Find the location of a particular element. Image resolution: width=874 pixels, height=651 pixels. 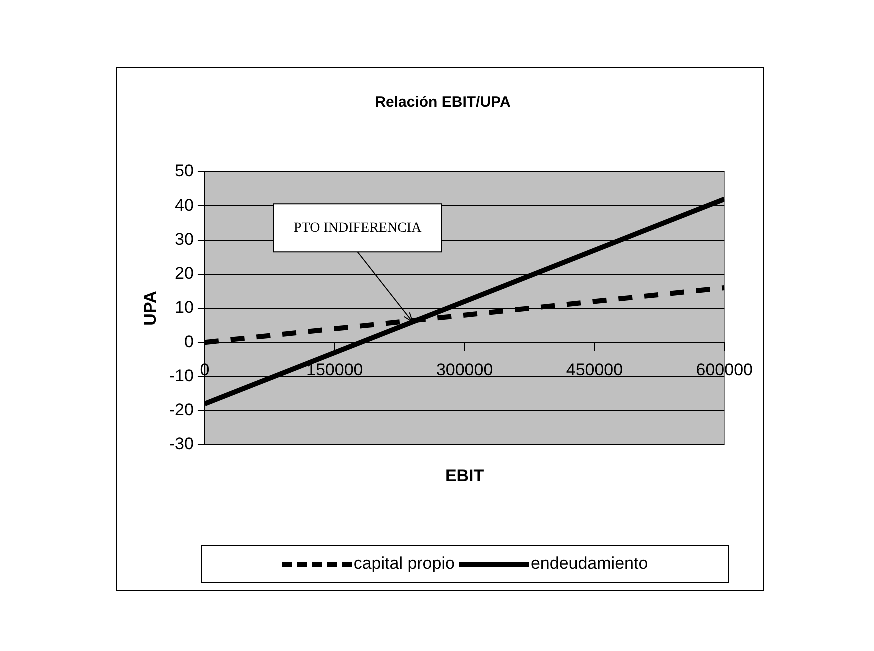

y-tick-label: 50 is located at coordinates (184, 171).